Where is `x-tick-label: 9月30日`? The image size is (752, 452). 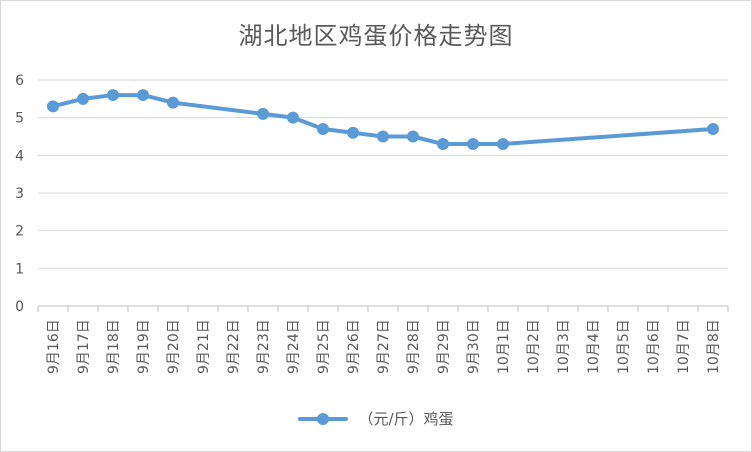 x-tick-label: 9月30日 is located at coordinates (474, 346).